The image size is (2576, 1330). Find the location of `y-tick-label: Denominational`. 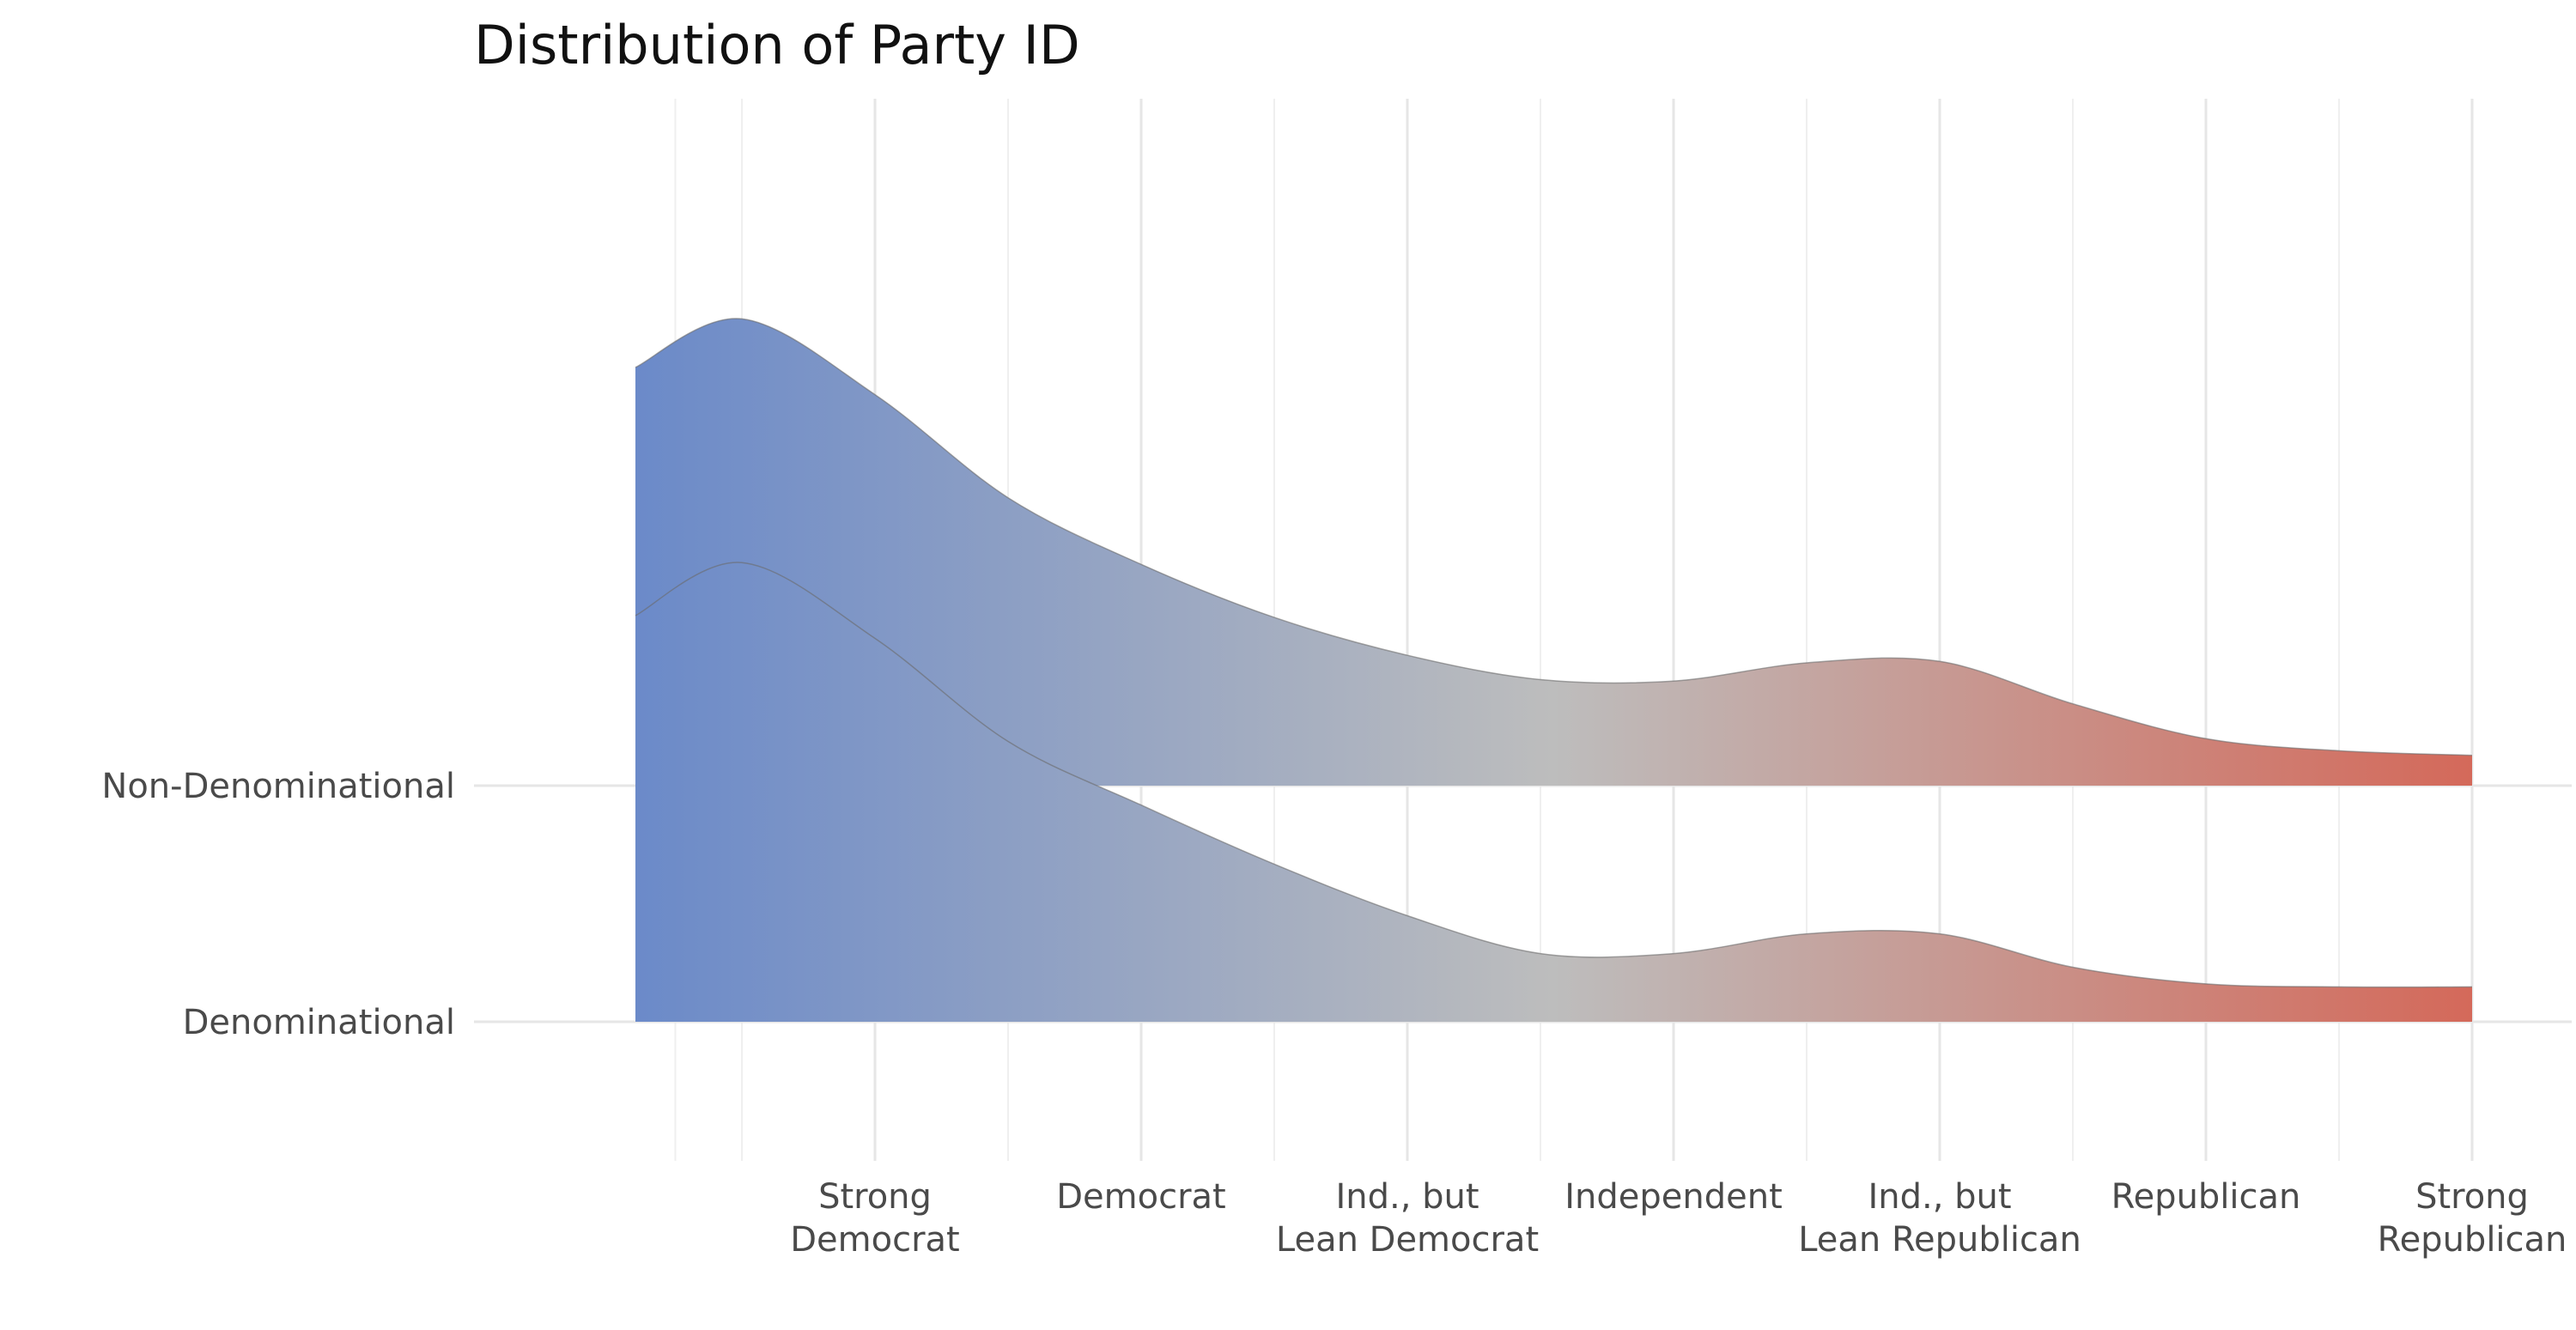

y-tick-label: Denominational is located at coordinates (319, 1022).